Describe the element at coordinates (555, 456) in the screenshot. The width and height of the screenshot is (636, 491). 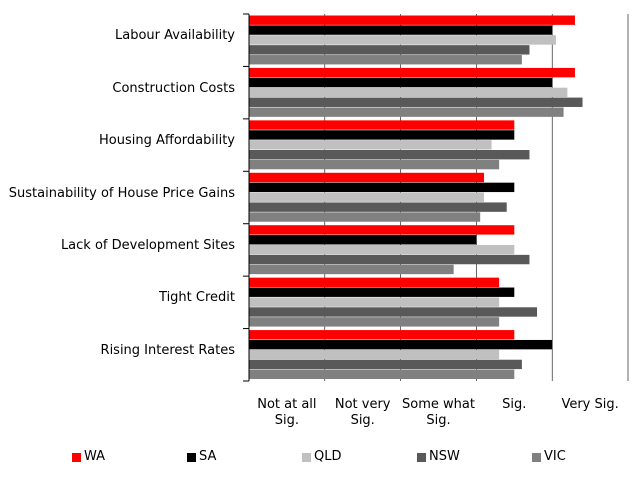
I see `legend-label: VIC` at that location.